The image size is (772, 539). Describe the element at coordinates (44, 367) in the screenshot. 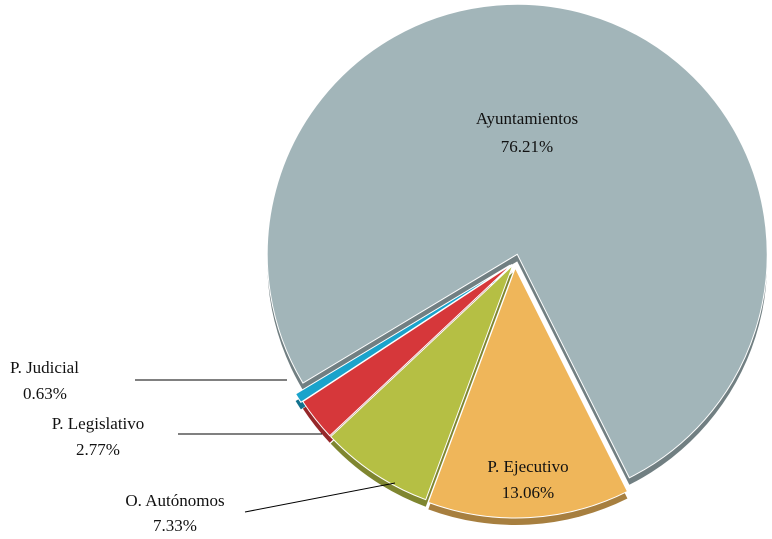

I see `slice-label: P. Judicial` at that location.